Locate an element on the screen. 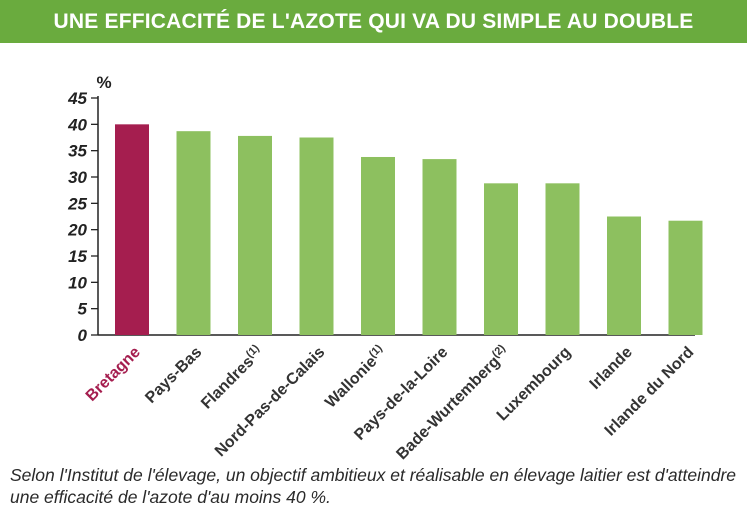 The image size is (747, 523). y-tick-label: 20 is located at coordinates (77, 230).